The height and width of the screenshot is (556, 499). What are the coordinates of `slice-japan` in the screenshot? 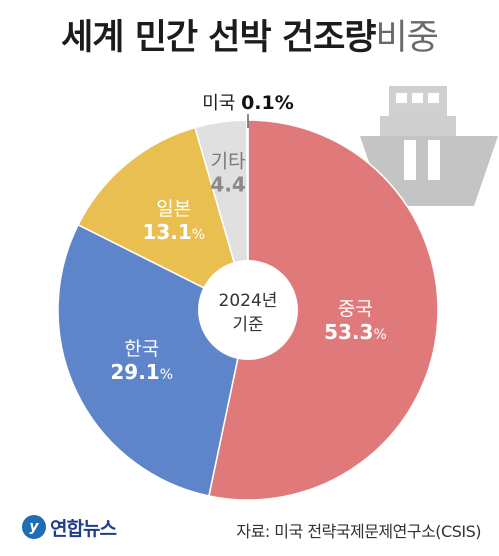 It's located at (163, 219).